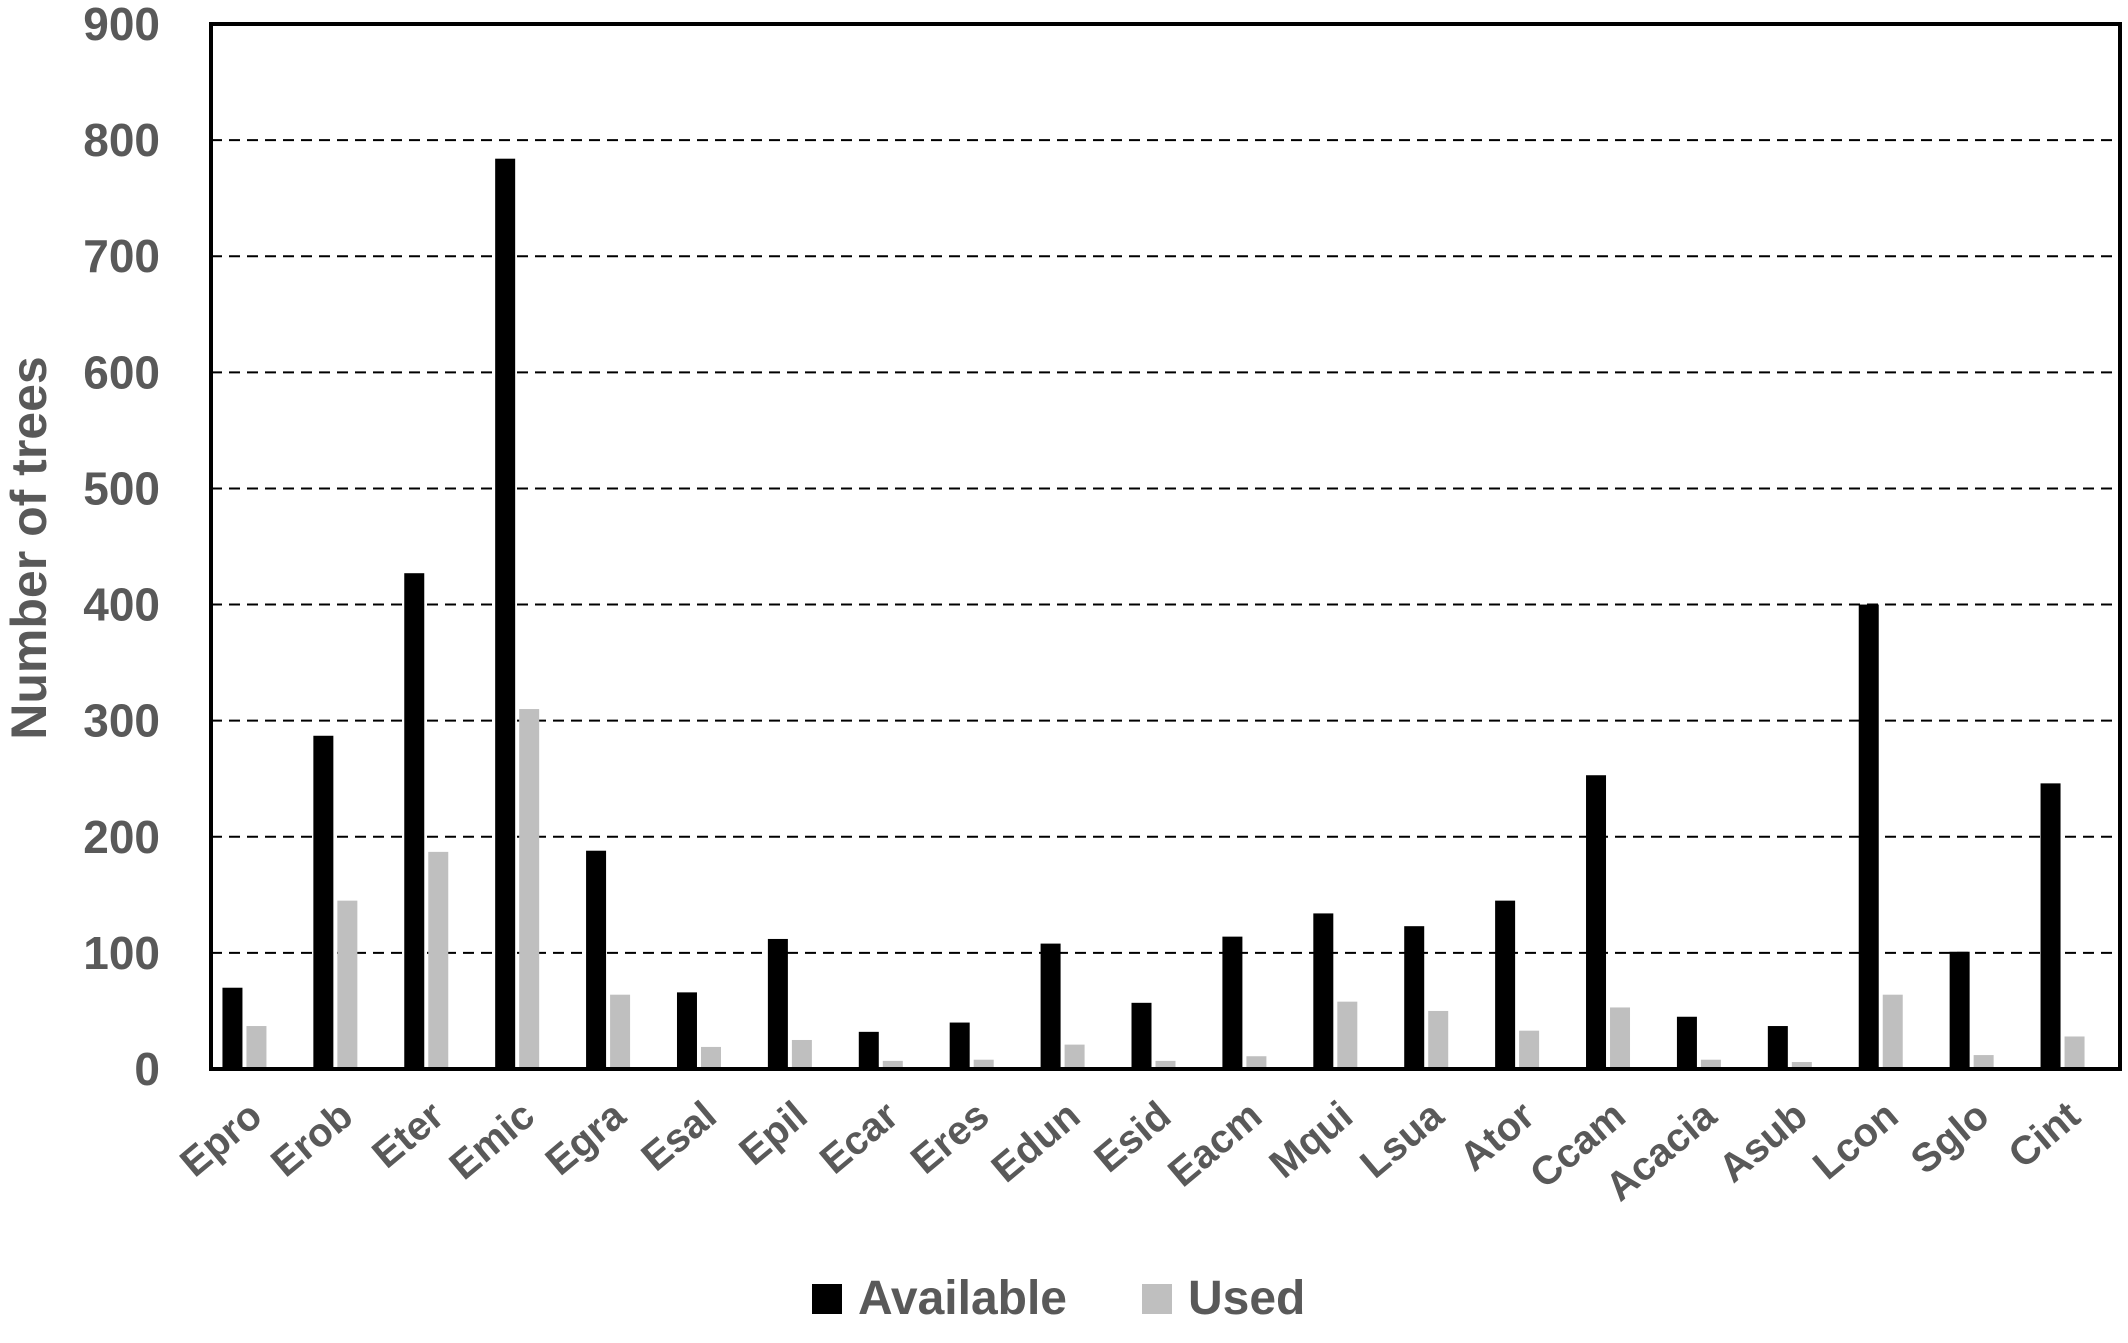 Image resolution: width=2128 pixels, height=1343 pixels. What do you see at coordinates (1892, 1031) in the screenshot?
I see `bar-used-lcon` at bounding box center [1892, 1031].